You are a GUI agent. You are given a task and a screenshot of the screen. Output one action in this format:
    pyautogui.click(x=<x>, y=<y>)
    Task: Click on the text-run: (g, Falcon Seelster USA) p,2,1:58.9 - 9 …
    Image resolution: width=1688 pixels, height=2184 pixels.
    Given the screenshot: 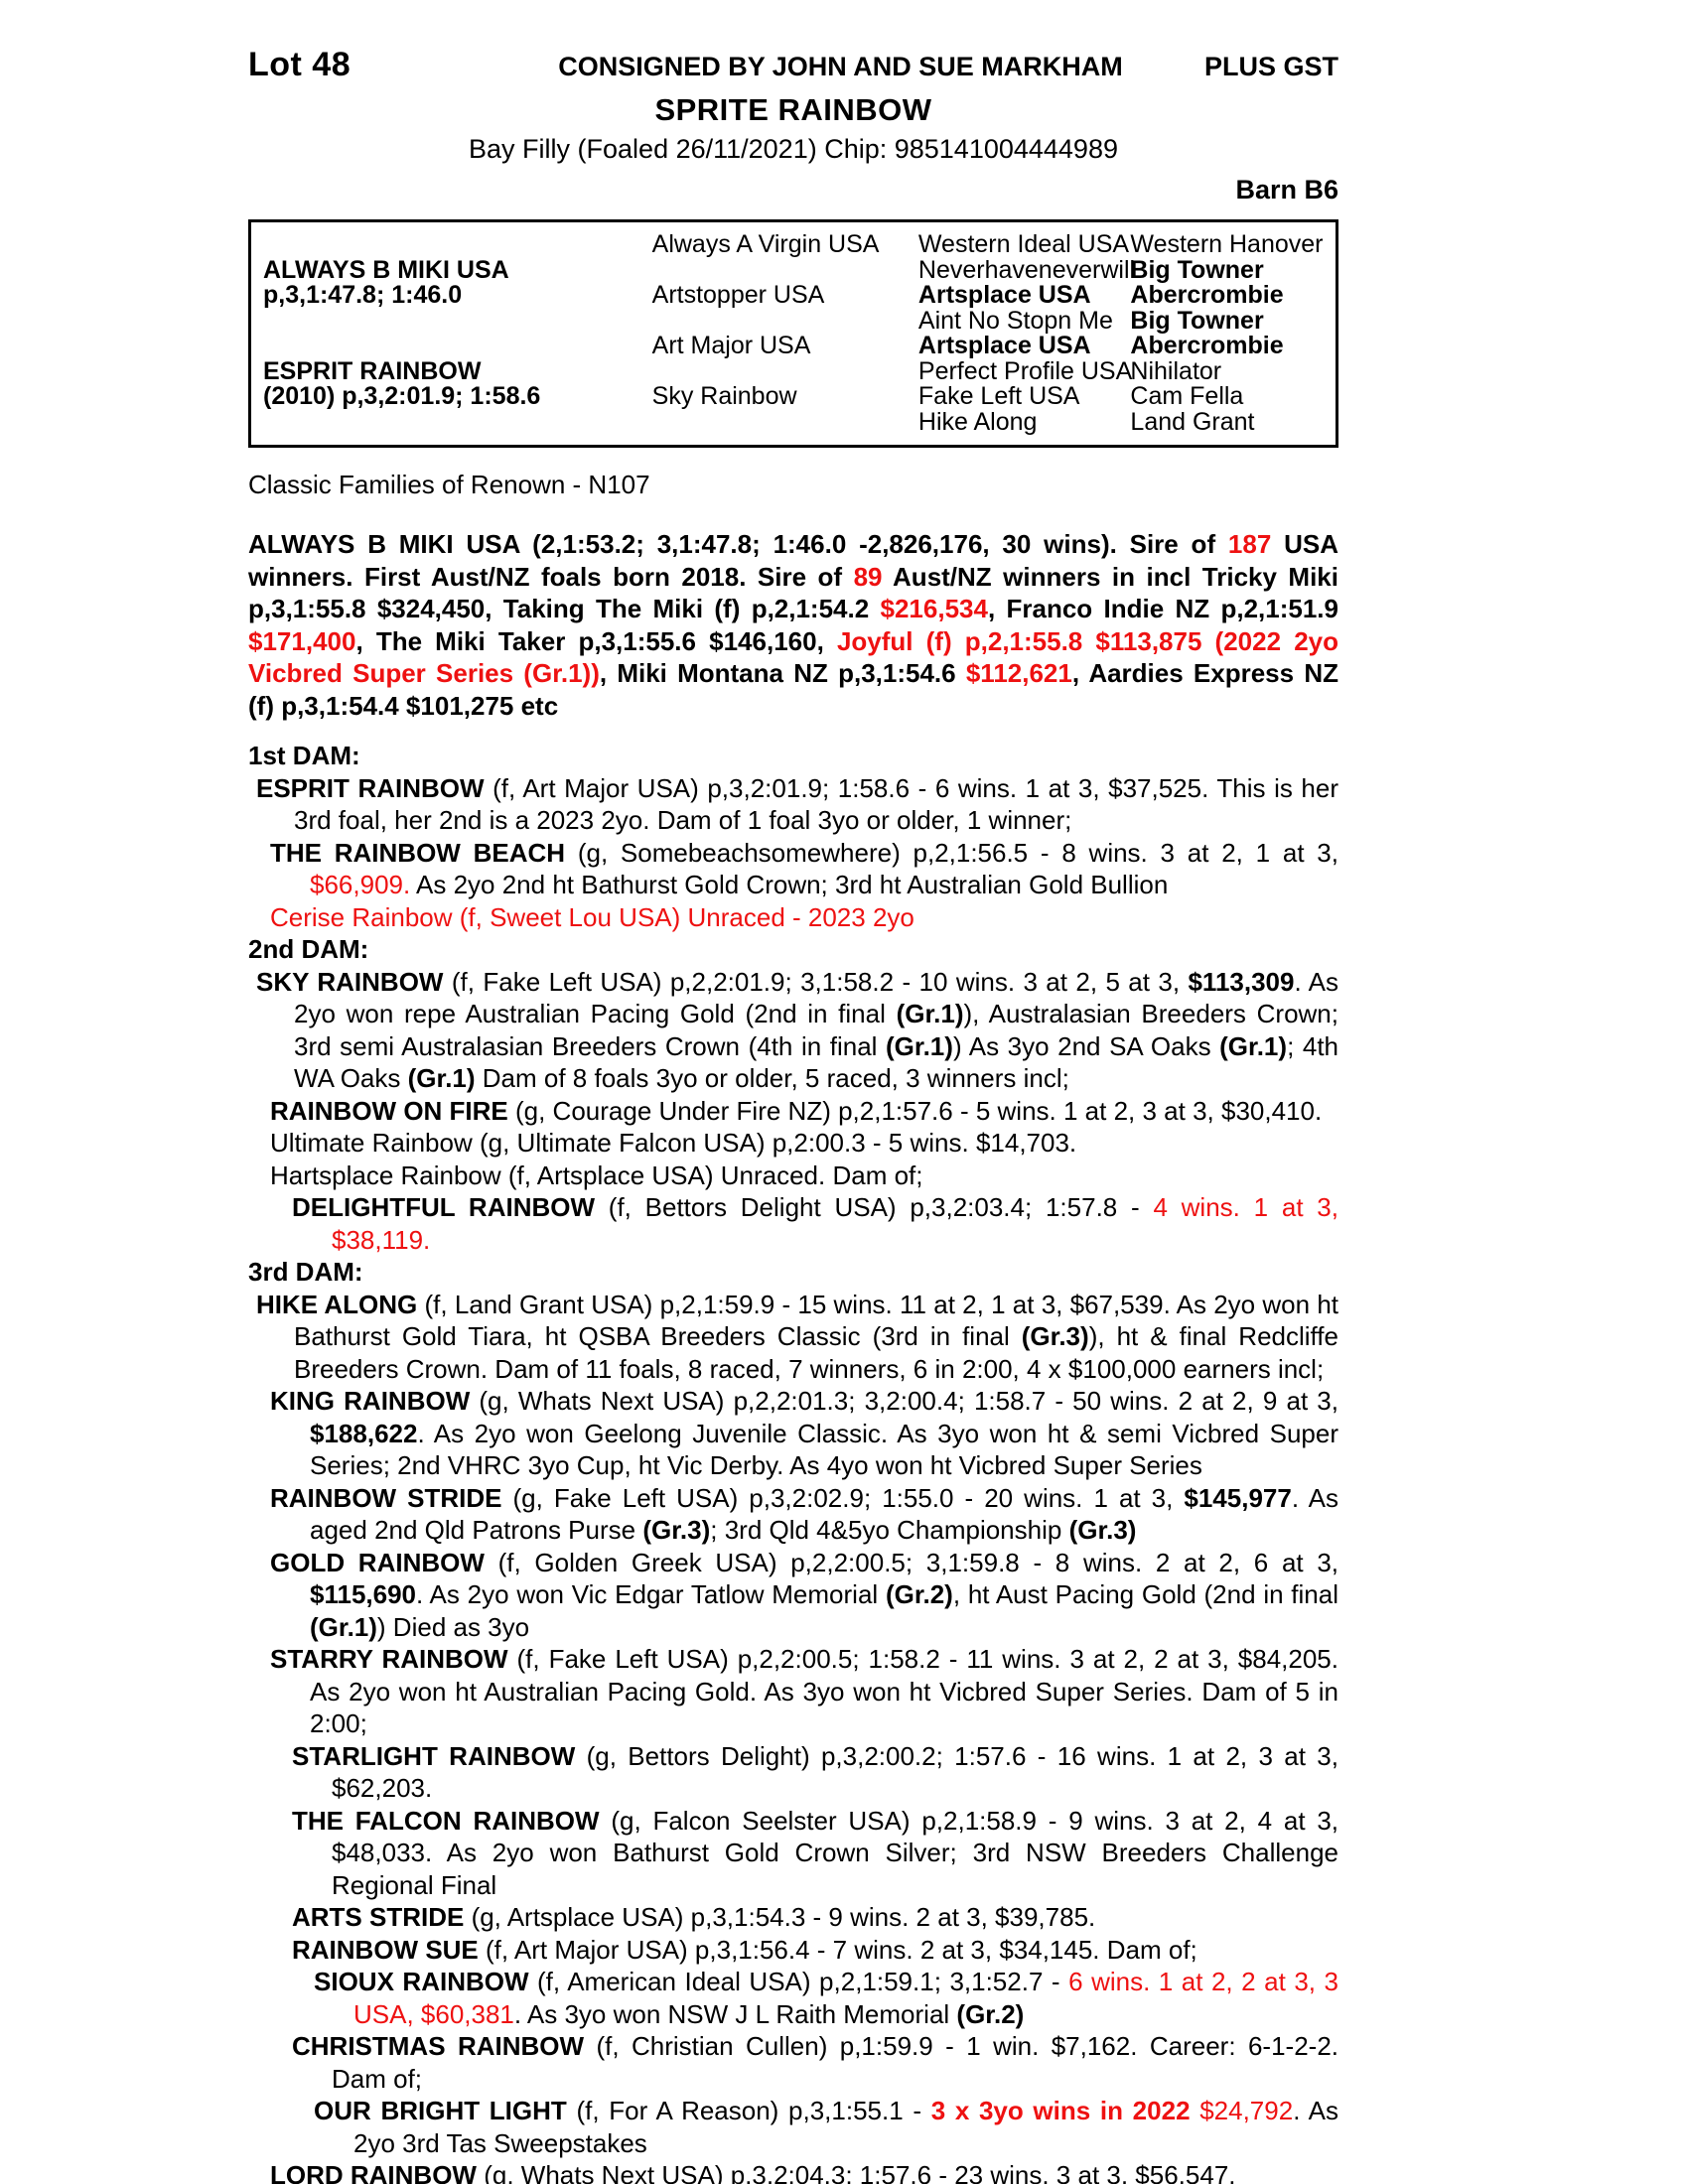 What is the action you would take?
    pyautogui.click(x=835, y=1852)
    